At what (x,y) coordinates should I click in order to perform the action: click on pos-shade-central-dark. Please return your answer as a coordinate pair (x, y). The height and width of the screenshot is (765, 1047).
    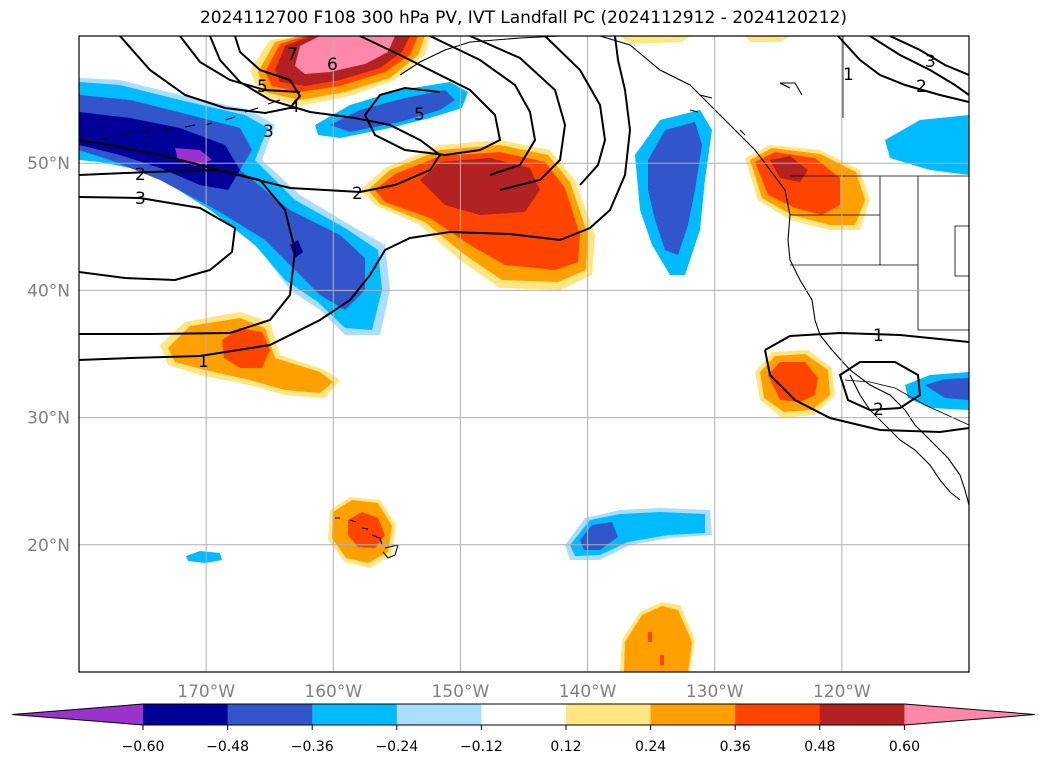
    Looking at the image, I should click on (480, 186).